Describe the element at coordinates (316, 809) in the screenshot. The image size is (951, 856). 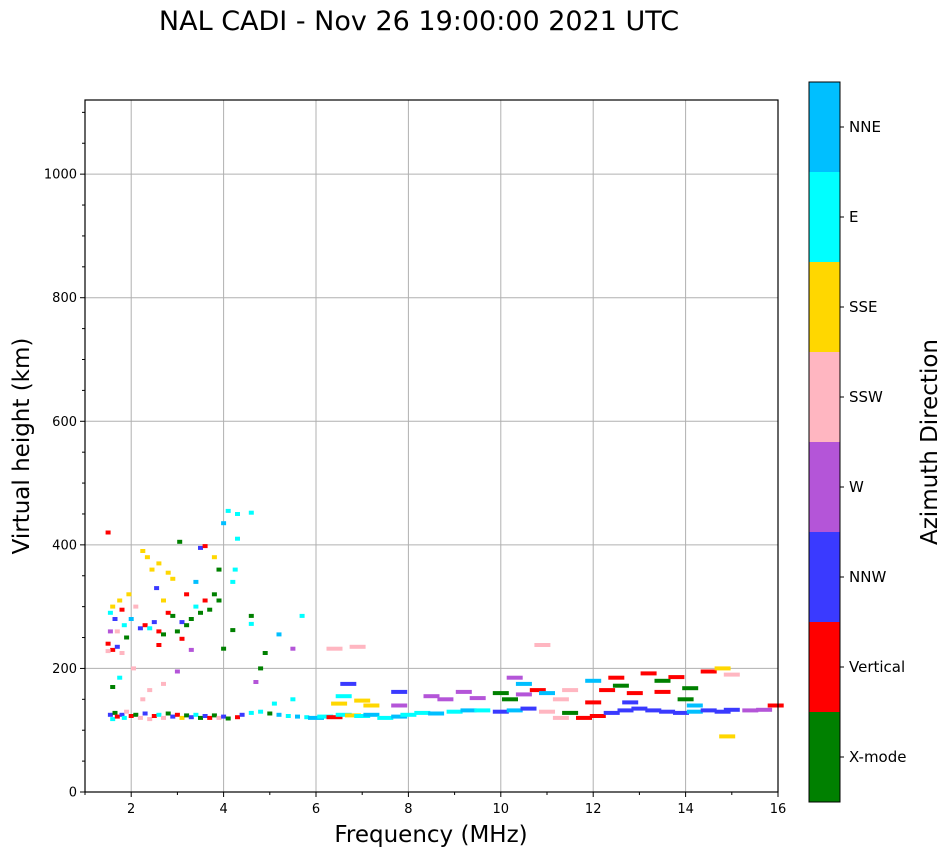
I see `x-tick-label: 6` at that location.